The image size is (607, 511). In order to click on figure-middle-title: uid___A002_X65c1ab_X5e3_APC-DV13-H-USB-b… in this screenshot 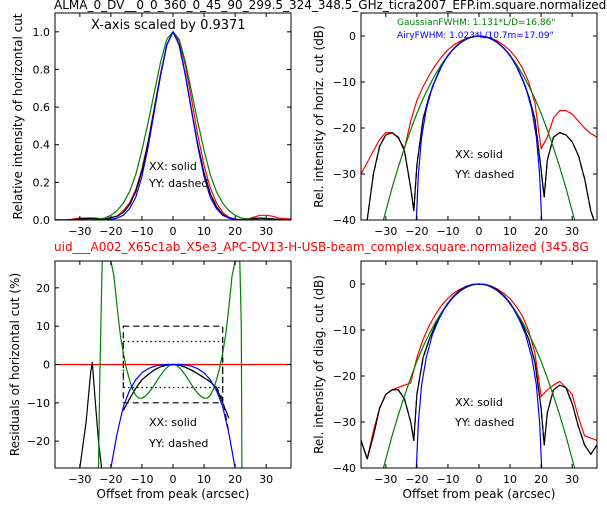, I will do `click(321, 247)`.